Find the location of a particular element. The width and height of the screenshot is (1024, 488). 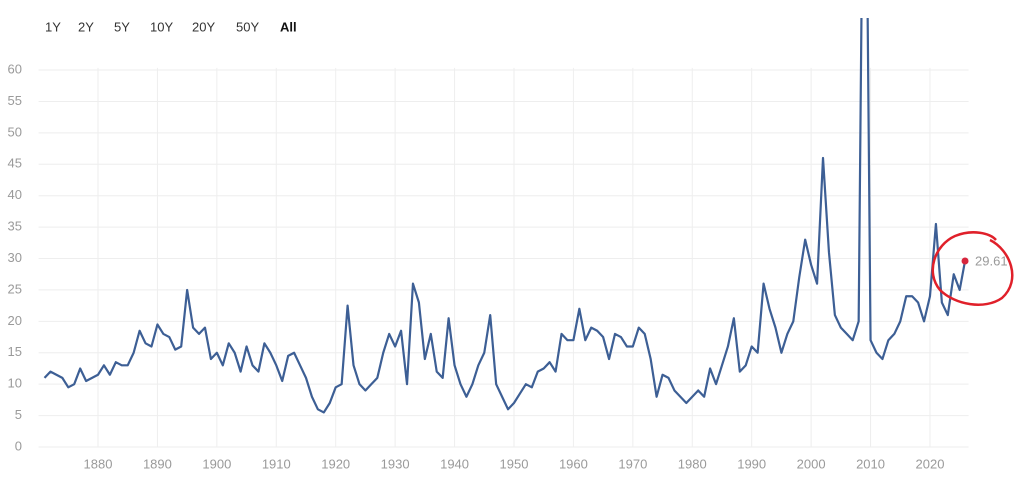

x-tick-label: 1980 is located at coordinates (692, 463).